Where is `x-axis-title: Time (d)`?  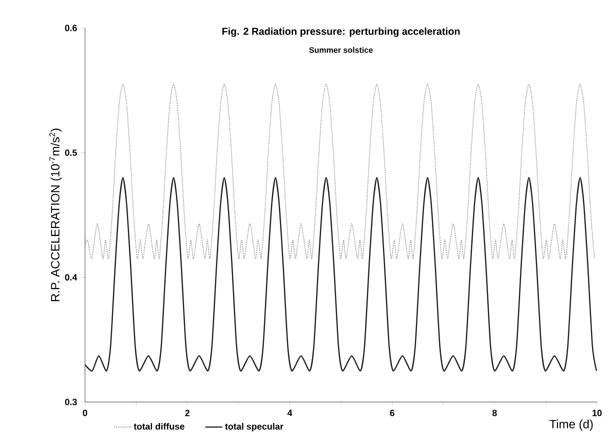 x-axis-title: Time (d) is located at coordinates (571, 425).